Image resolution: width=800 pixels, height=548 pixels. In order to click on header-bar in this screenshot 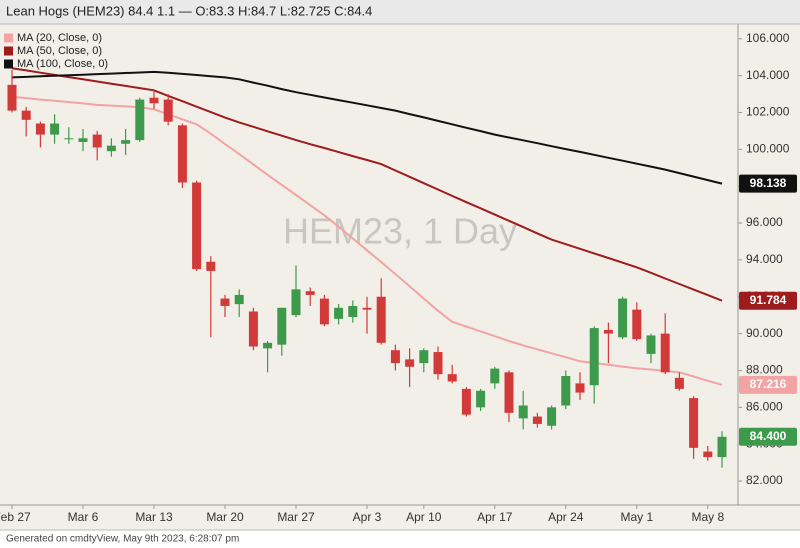, I will do `click(400, 12)`.